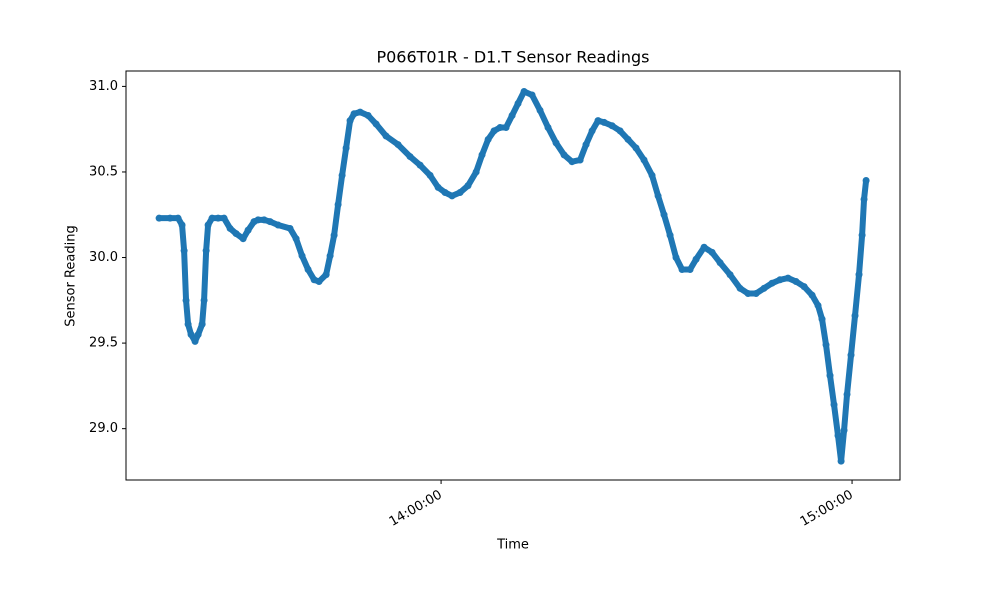 This screenshot has width=1000, height=600. Describe the element at coordinates (512, 57) in the screenshot. I see `chart-title: P066T01R - D1.T Sensor Readings` at that location.